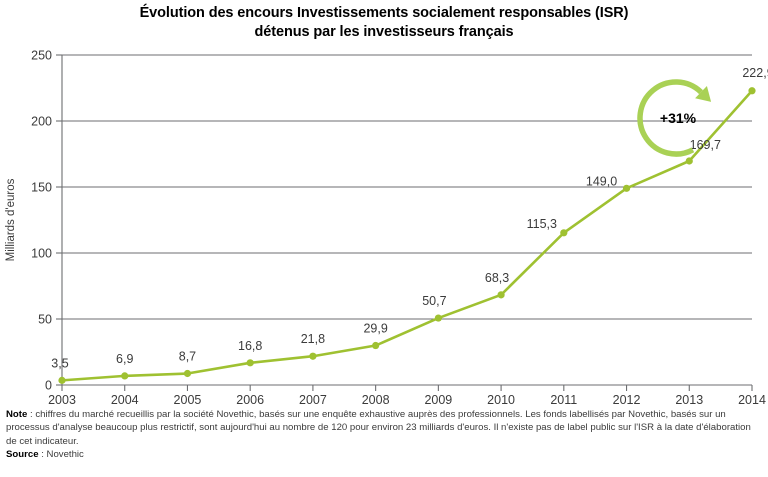  What do you see at coordinates (41, 56) in the screenshot?
I see `y-tick-label: 250` at bounding box center [41, 56].